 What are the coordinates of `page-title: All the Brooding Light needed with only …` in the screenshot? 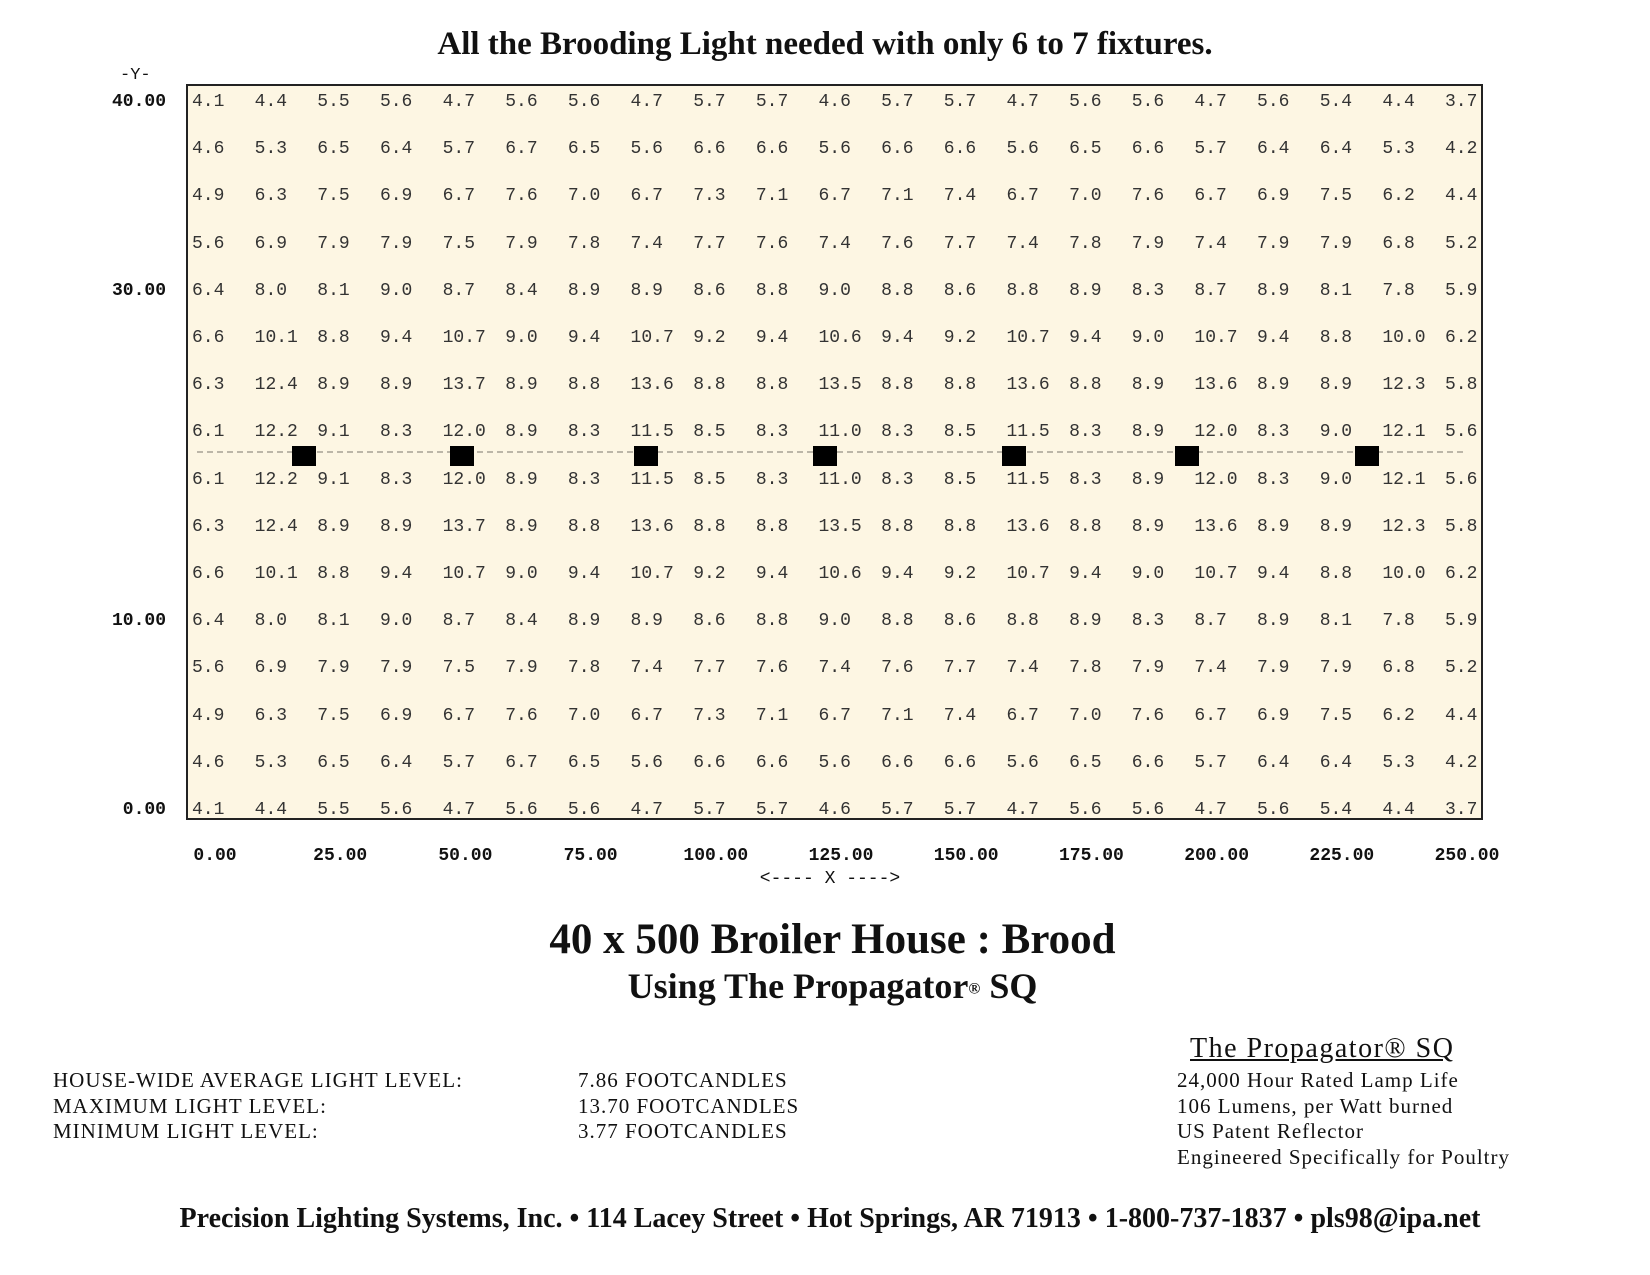 It's located at (825, 44).